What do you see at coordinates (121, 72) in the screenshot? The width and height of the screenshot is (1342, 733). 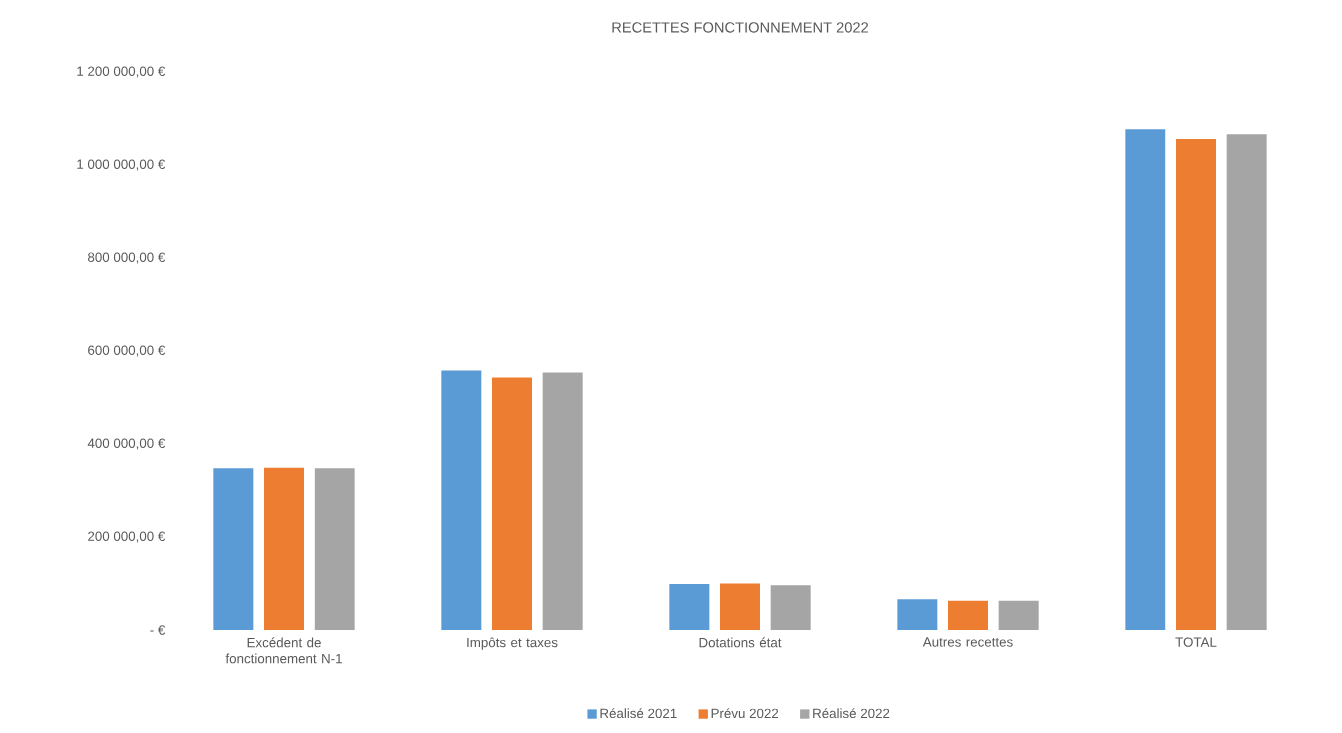 I see `y-tick-label: 1 200 000,00 €` at bounding box center [121, 72].